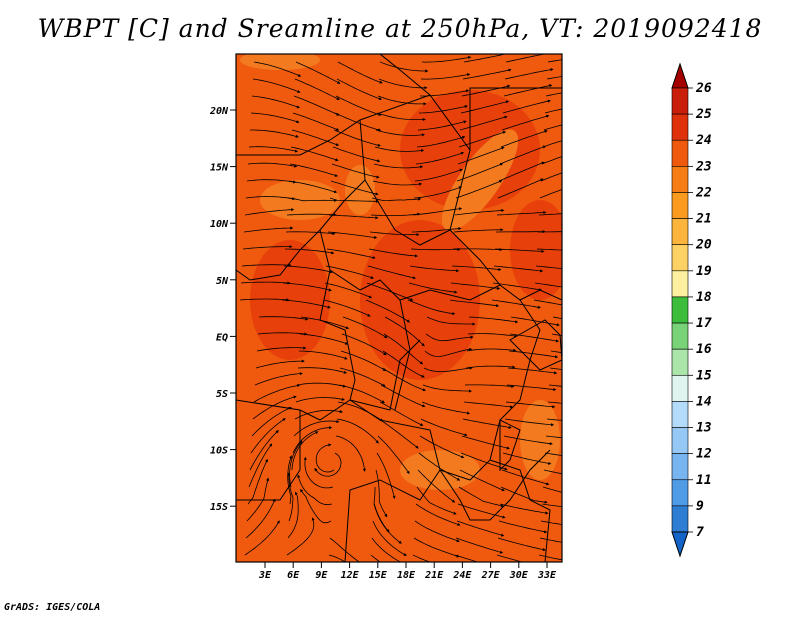 Image resolution: width=800 pixels, height=618 pixels. I want to click on colorbar-label: 15, so click(704, 375).